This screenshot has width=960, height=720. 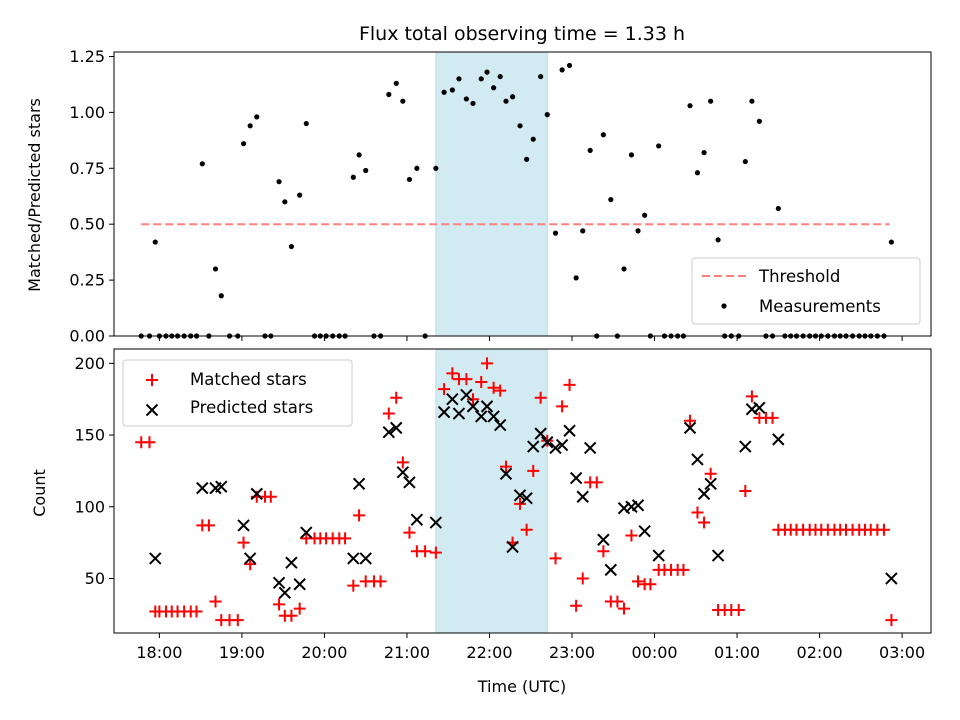 What do you see at coordinates (654, 652) in the screenshot?
I see `x-tick-label: 00:00` at bounding box center [654, 652].